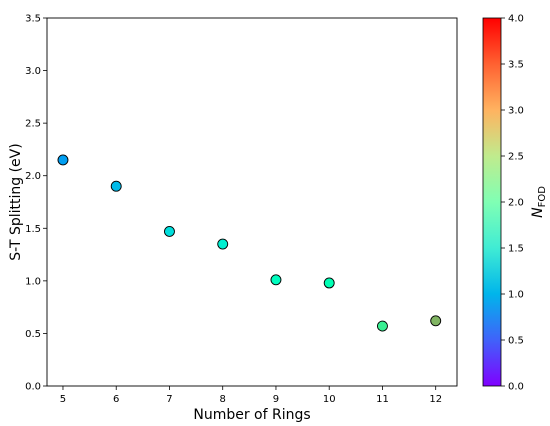 Image resolution: width=550 pixels, height=426 pixels. What do you see at coordinates (538, 212) in the screenshot?
I see `colorbar-label-main: N` at bounding box center [538, 212].